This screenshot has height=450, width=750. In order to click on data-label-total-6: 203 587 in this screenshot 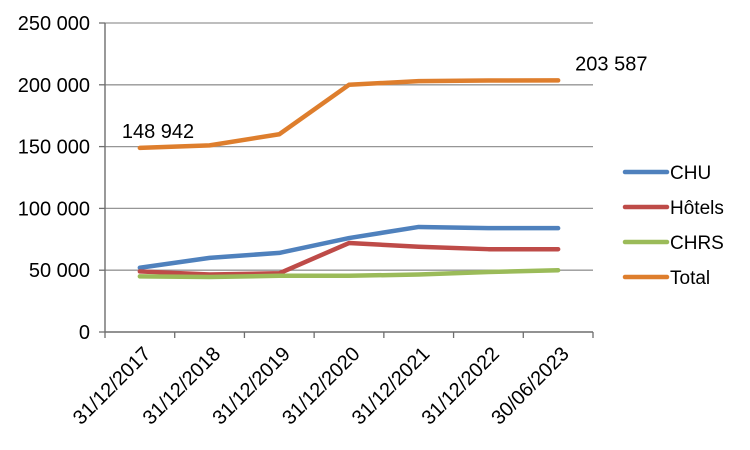, I will do `click(611, 64)`.